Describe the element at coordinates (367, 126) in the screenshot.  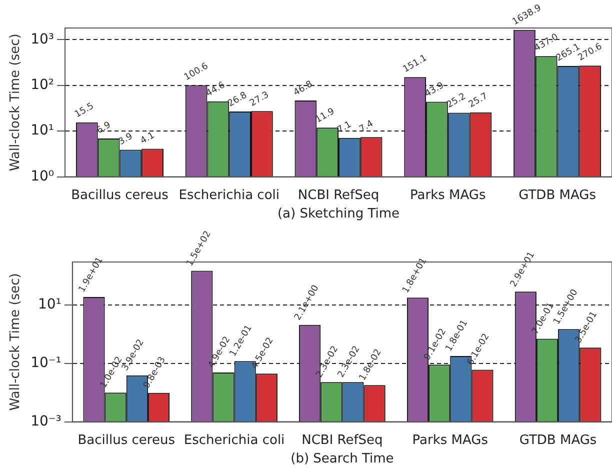
I see `data-label: 7.4` at that location.